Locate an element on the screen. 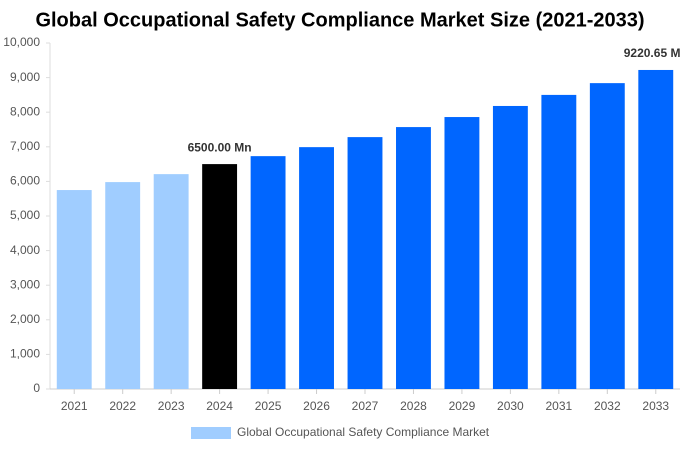  y-tick-label: 2,000 is located at coordinates (25, 319).